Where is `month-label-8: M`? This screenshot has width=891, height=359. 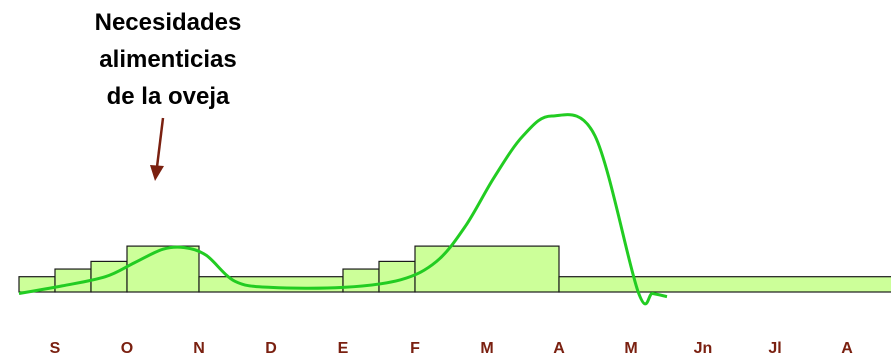
month-label-8: M is located at coordinates (630, 348).